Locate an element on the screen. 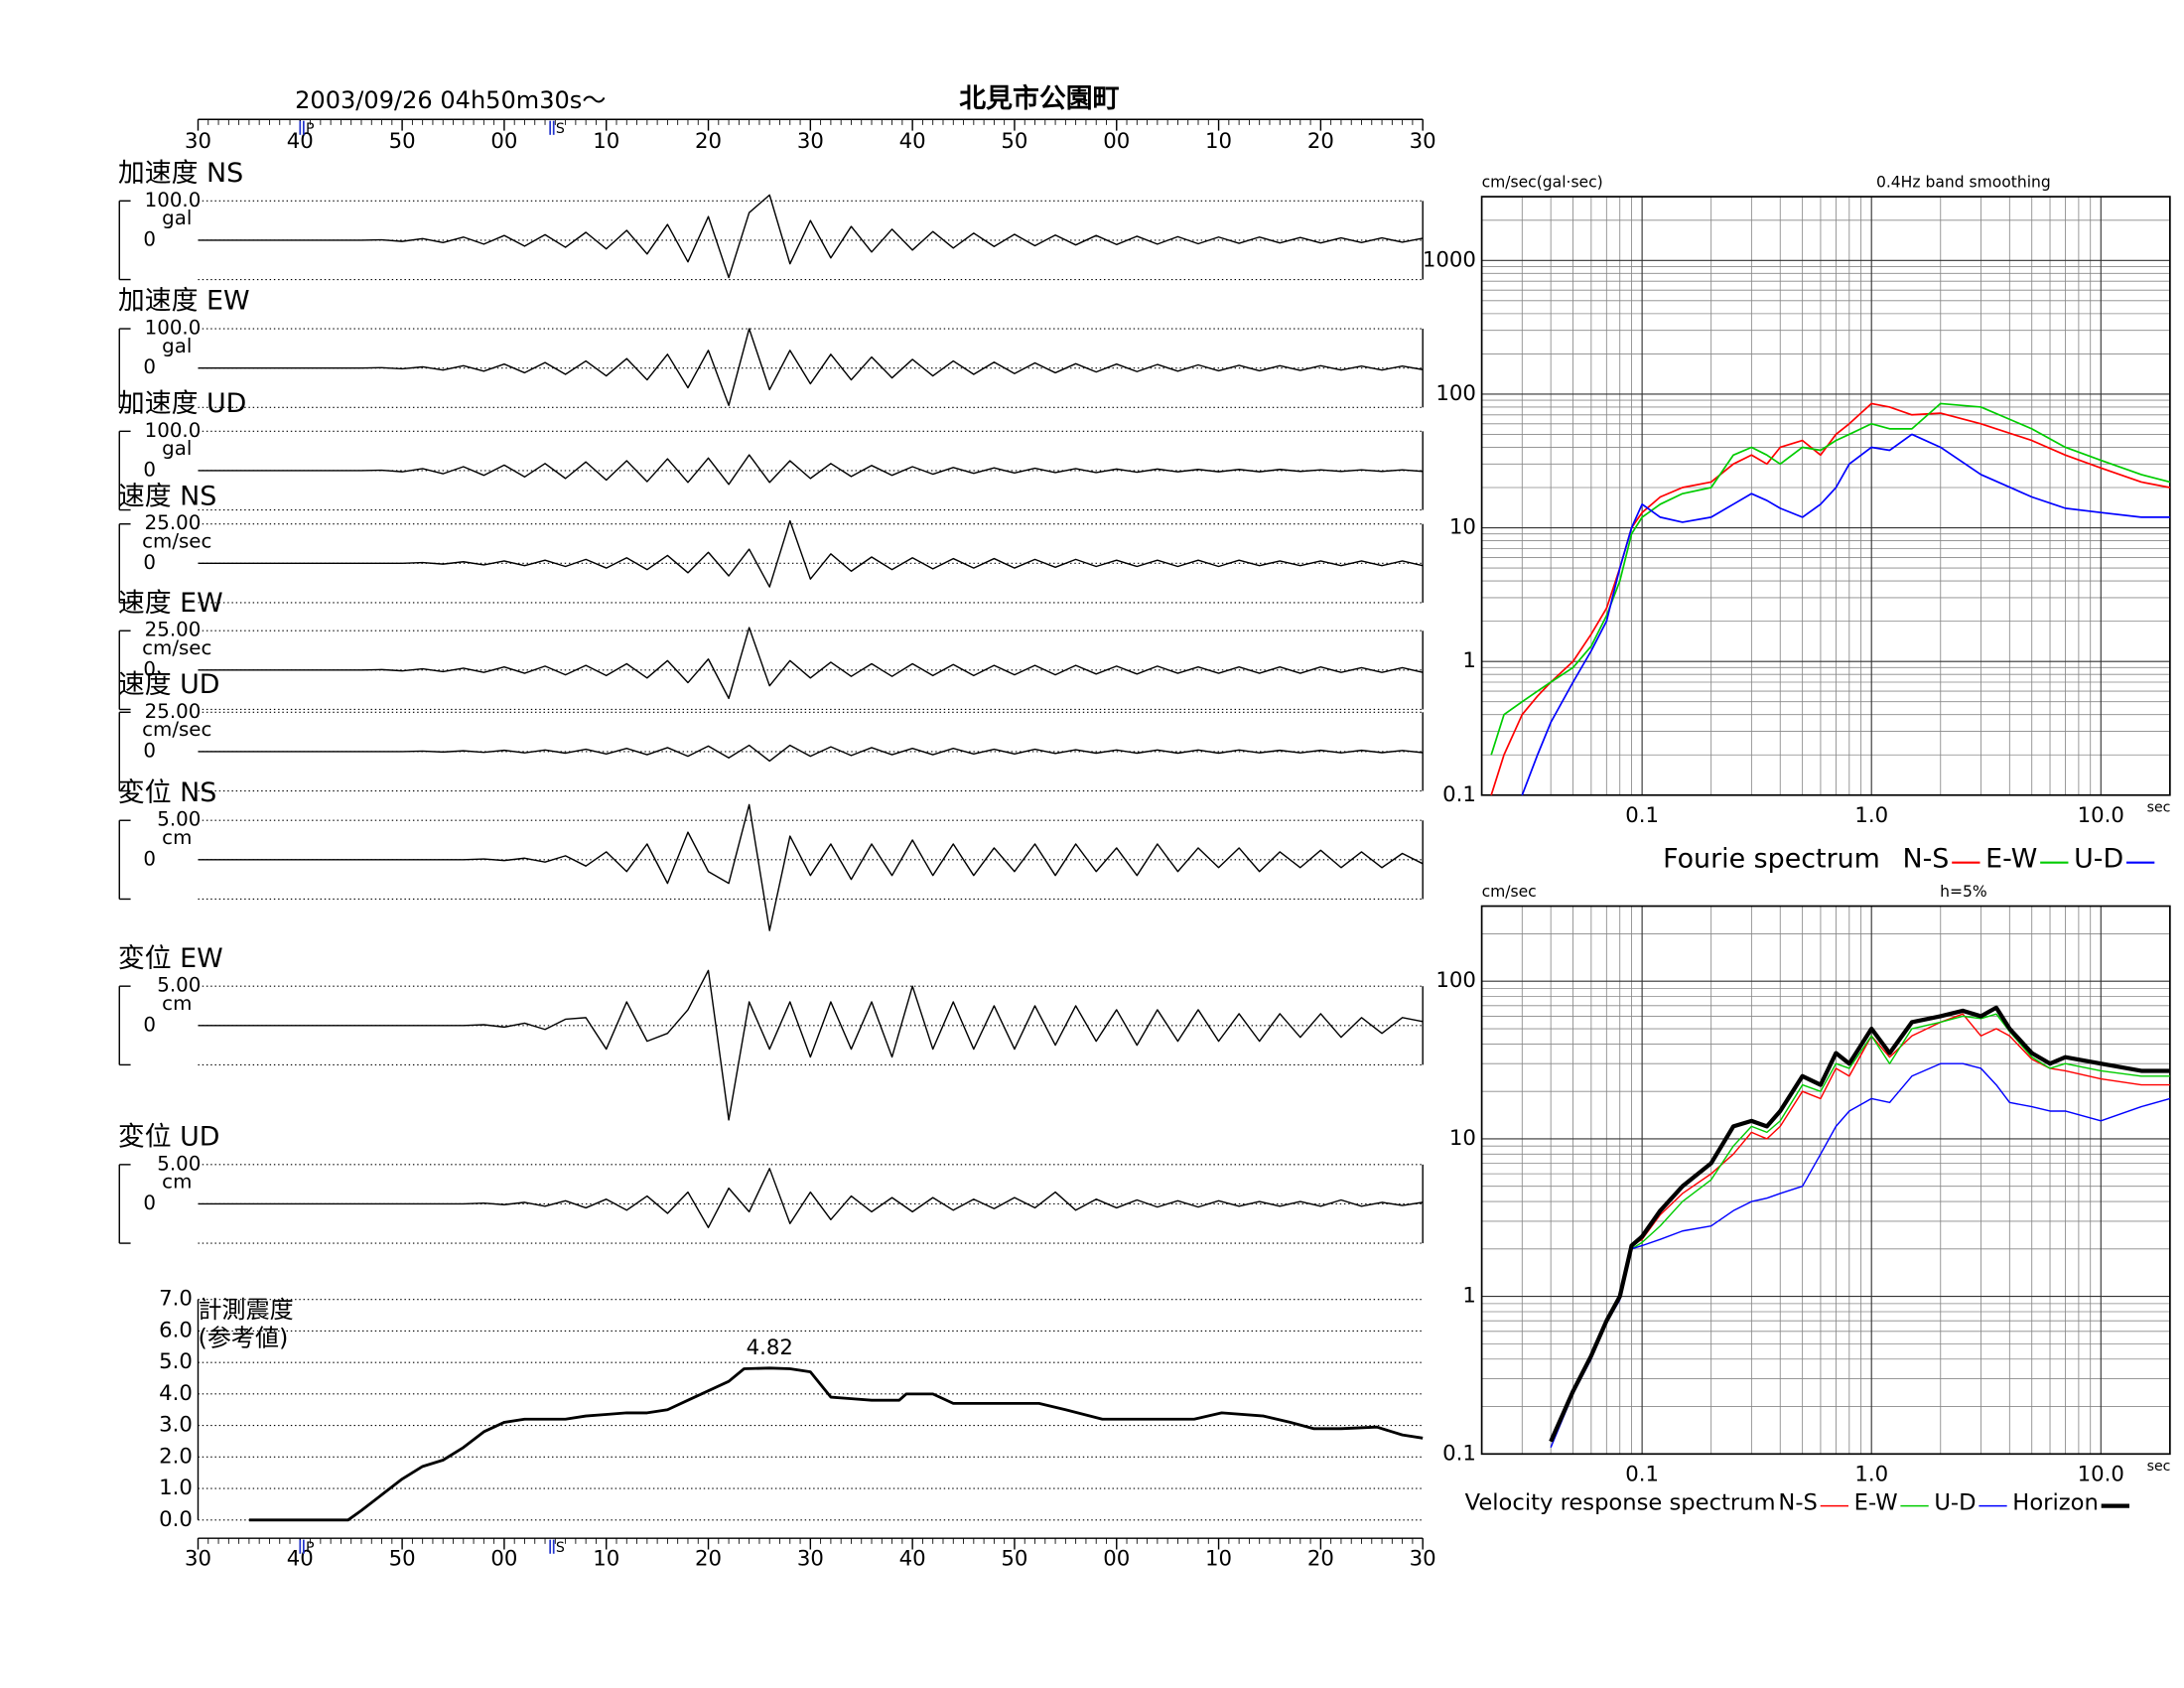 This screenshot has width=2184, height=1688. y-axis-label: cm/sec(gal·sec) is located at coordinates (1542, 182).